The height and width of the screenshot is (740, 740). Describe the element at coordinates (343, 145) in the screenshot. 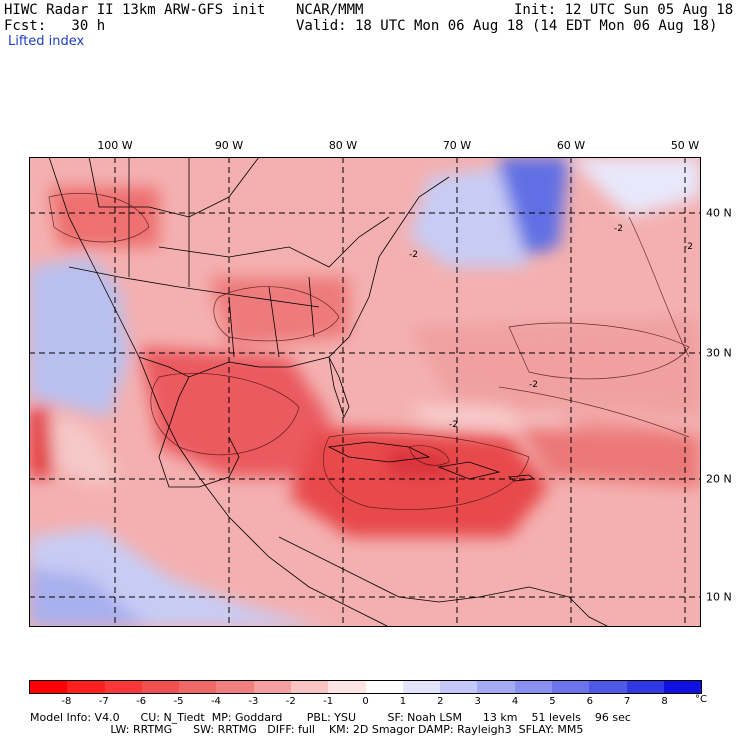

I see `lon-label-80w: 80 W` at that location.